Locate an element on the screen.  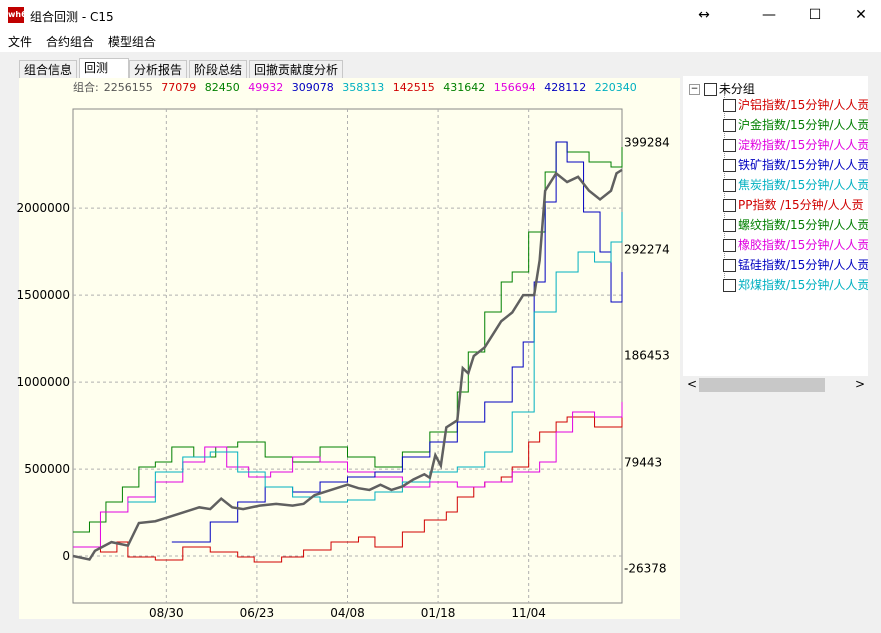
menu-model-portfolio: 模型组合 is located at coordinates (132, 42).